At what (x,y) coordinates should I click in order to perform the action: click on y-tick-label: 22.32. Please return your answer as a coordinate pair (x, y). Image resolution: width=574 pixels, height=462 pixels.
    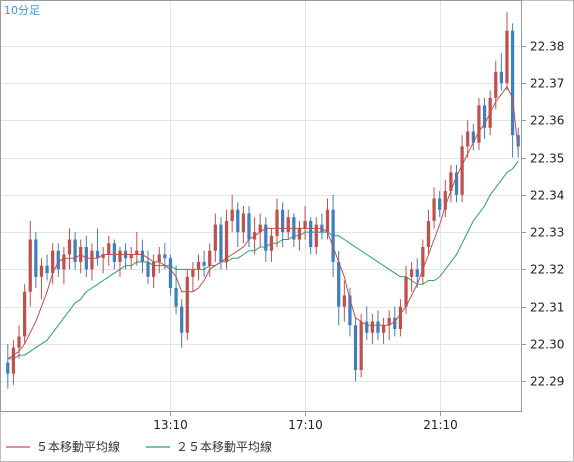
    Looking at the image, I should click on (547, 270).